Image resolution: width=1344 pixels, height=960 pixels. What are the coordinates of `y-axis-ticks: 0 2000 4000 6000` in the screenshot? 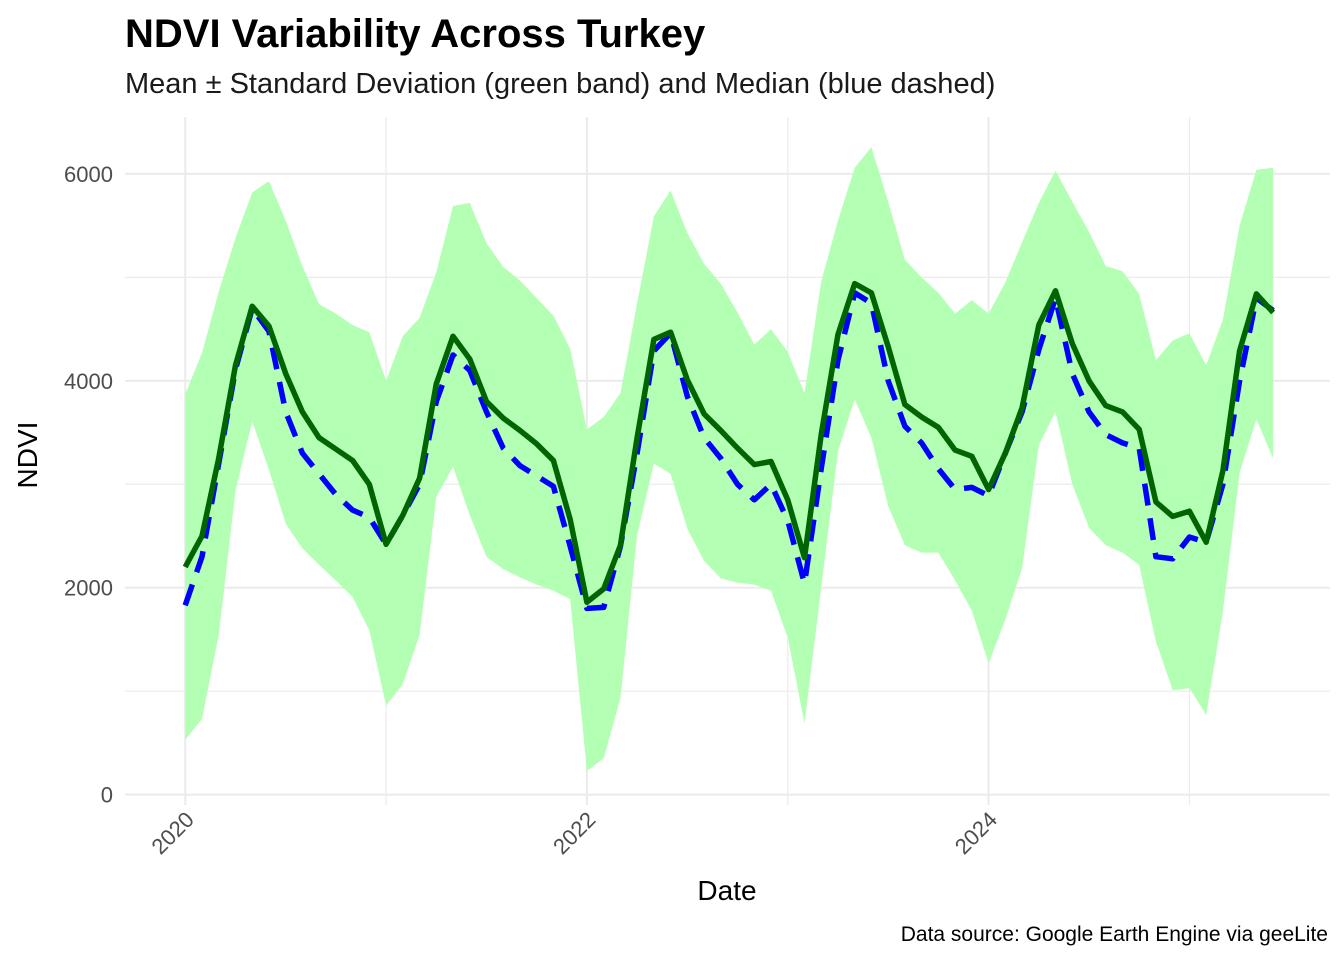 It's located at (88, 485).